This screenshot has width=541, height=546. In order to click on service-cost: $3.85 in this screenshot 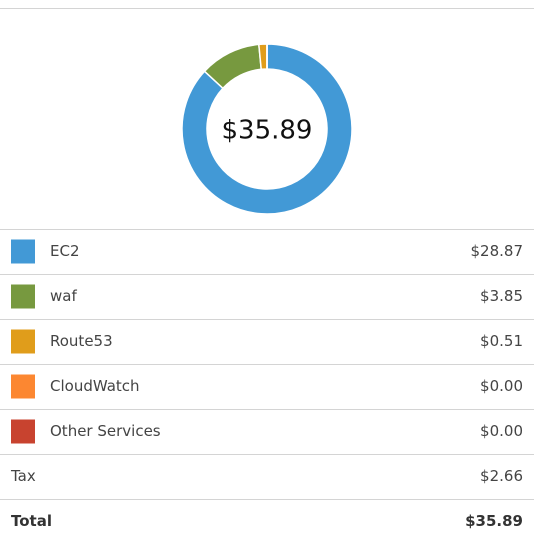, I will do `click(501, 296)`.